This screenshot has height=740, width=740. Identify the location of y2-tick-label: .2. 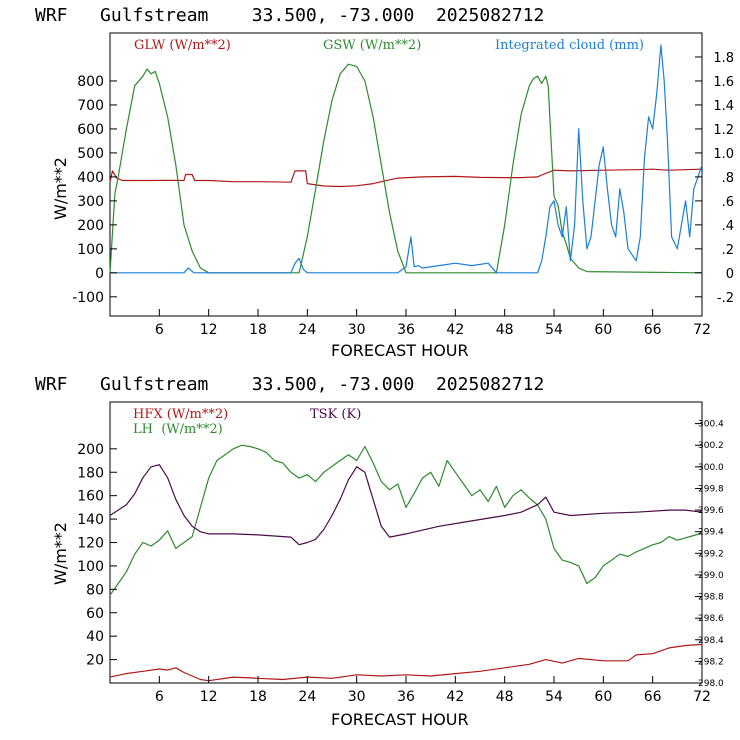
(728, 250).